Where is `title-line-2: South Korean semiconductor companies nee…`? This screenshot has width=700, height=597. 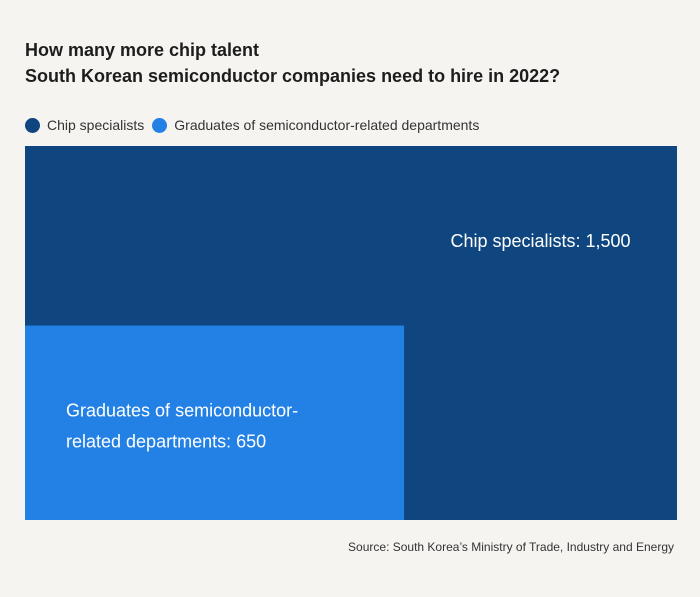 title-line-2: South Korean semiconductor companies nee… is located at coordinates (293, 76).